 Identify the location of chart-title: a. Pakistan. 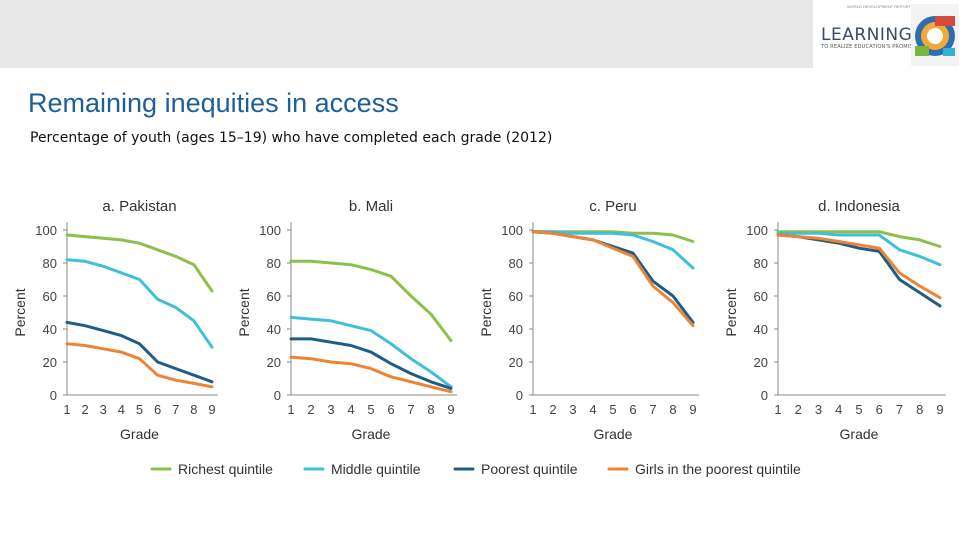
(139, 206).